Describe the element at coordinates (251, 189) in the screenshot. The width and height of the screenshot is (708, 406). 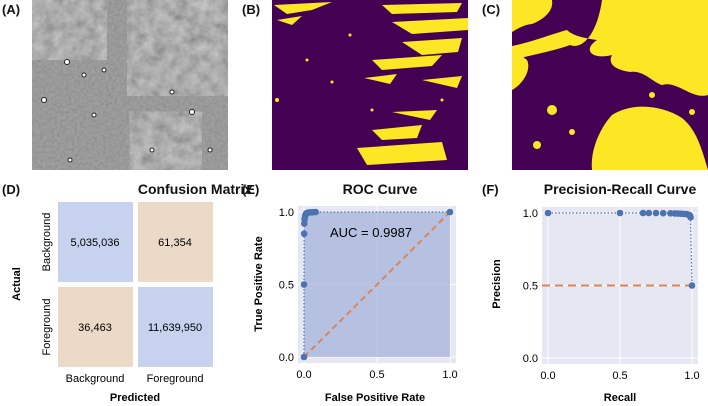
I see `panel-label-e: (E)` at that location.